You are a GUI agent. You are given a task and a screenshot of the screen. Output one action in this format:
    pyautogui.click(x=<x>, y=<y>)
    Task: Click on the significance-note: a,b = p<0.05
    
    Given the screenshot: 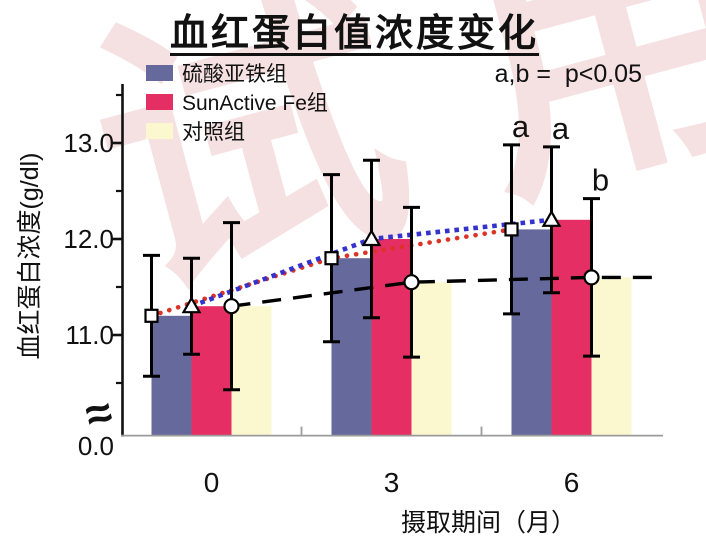 What is the action you would take?
    pyautogui.click(x=568, y=74)
    